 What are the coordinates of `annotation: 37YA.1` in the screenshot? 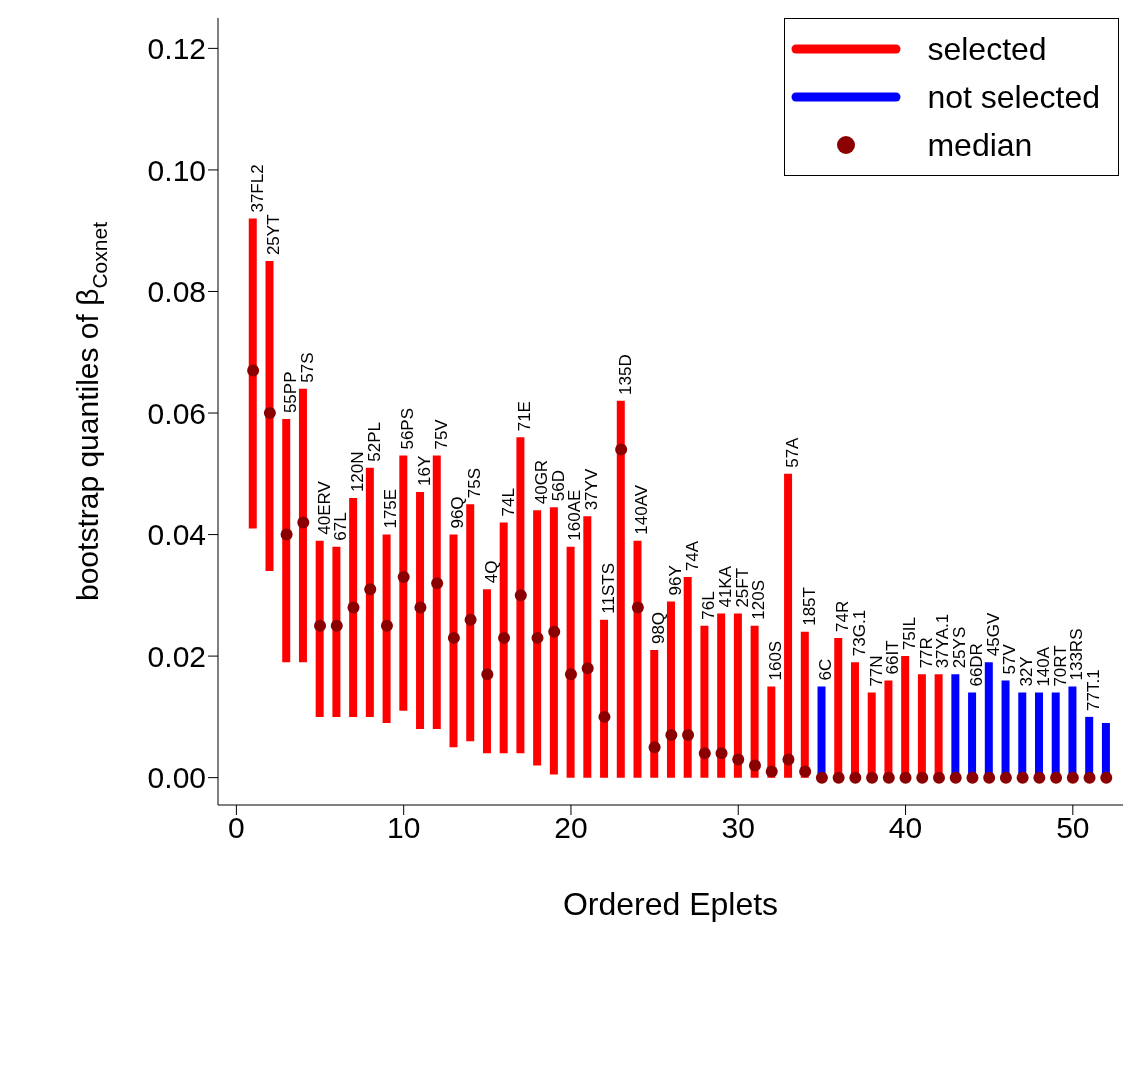 It's located at (943, 641).